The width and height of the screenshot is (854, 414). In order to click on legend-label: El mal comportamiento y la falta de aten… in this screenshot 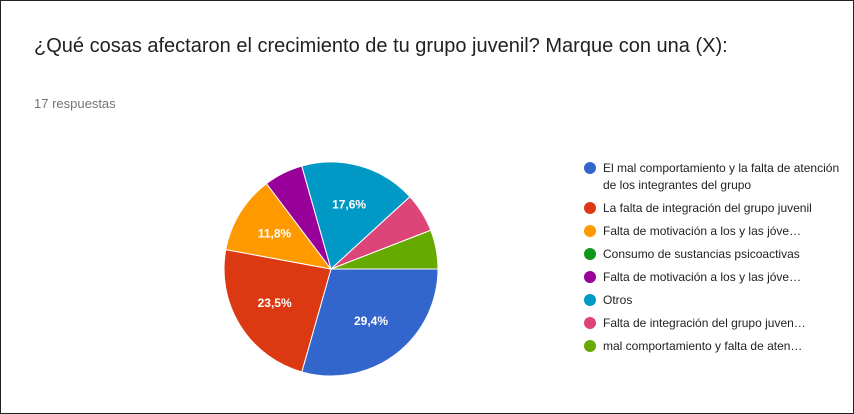, I will do `click(721, 176)`.